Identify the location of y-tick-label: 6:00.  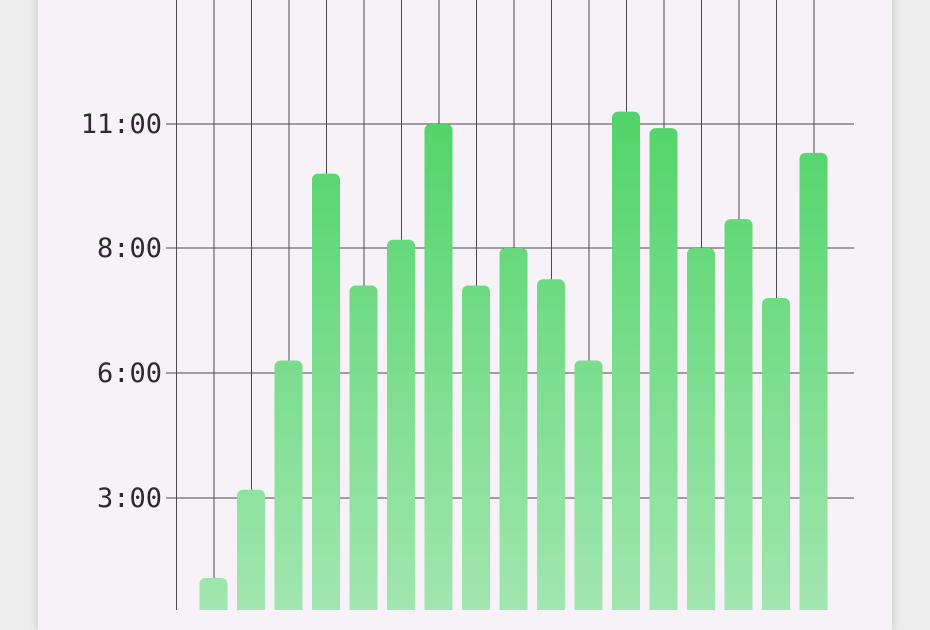
(129, 373).